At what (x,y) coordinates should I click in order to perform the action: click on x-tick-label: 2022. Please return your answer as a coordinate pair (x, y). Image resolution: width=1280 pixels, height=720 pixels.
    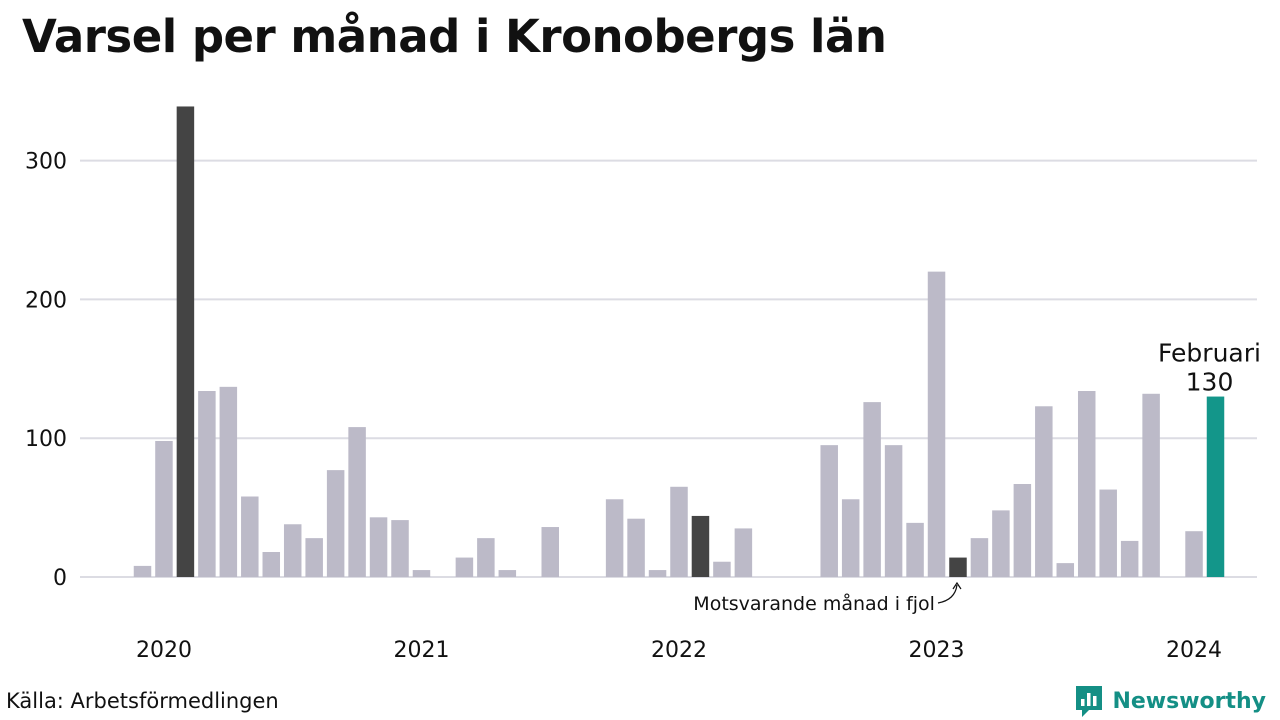
    Looking at the image, I should click on (679, 650).